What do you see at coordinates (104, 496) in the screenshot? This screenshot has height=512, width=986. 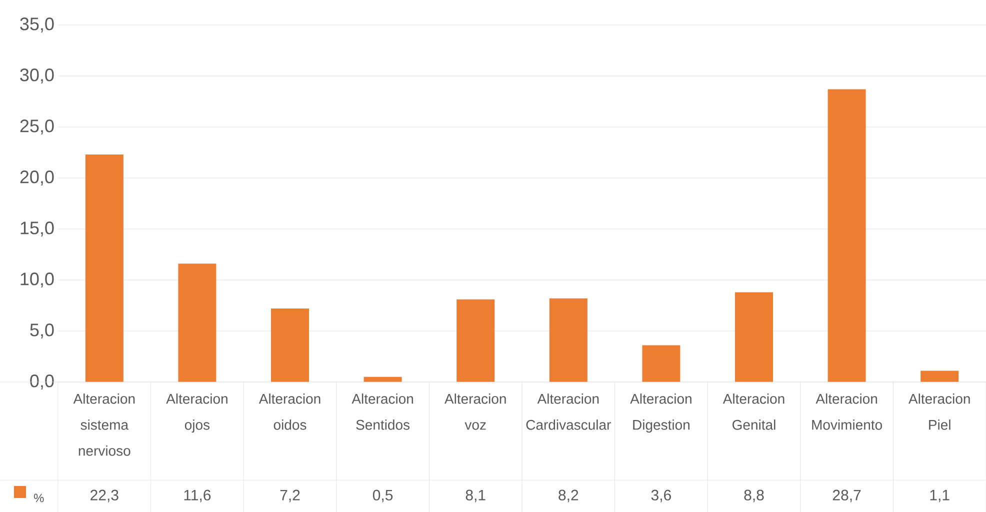 I see `data-label: 22,3` at bounding box center [104, 496].